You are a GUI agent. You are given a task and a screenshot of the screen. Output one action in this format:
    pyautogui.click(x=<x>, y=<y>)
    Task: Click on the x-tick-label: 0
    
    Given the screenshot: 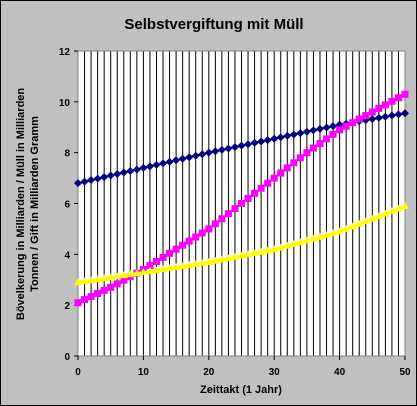 What is the action you would take?
    pyautogui.click(x=78, y=372)
    